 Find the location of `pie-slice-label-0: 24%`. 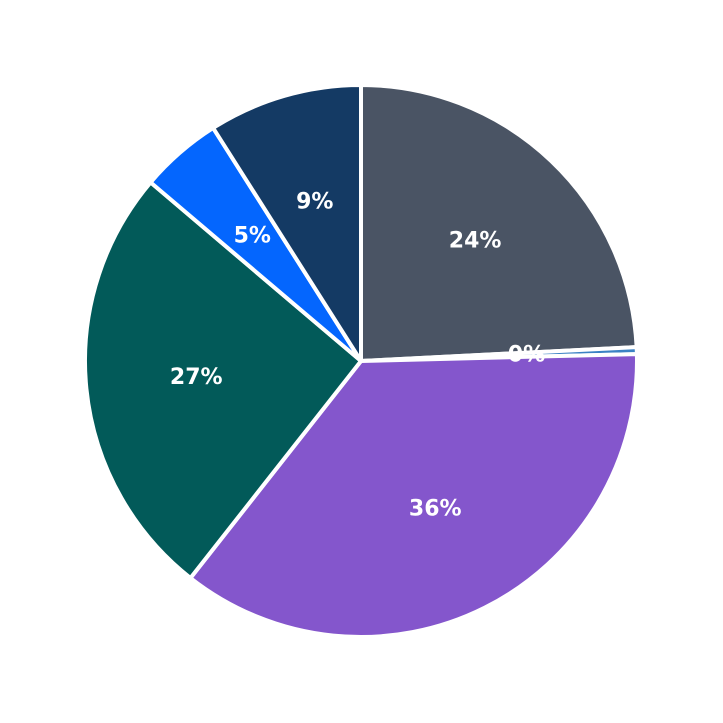

pie-slice-label-0: 24% is located at coordinates (475, 241).